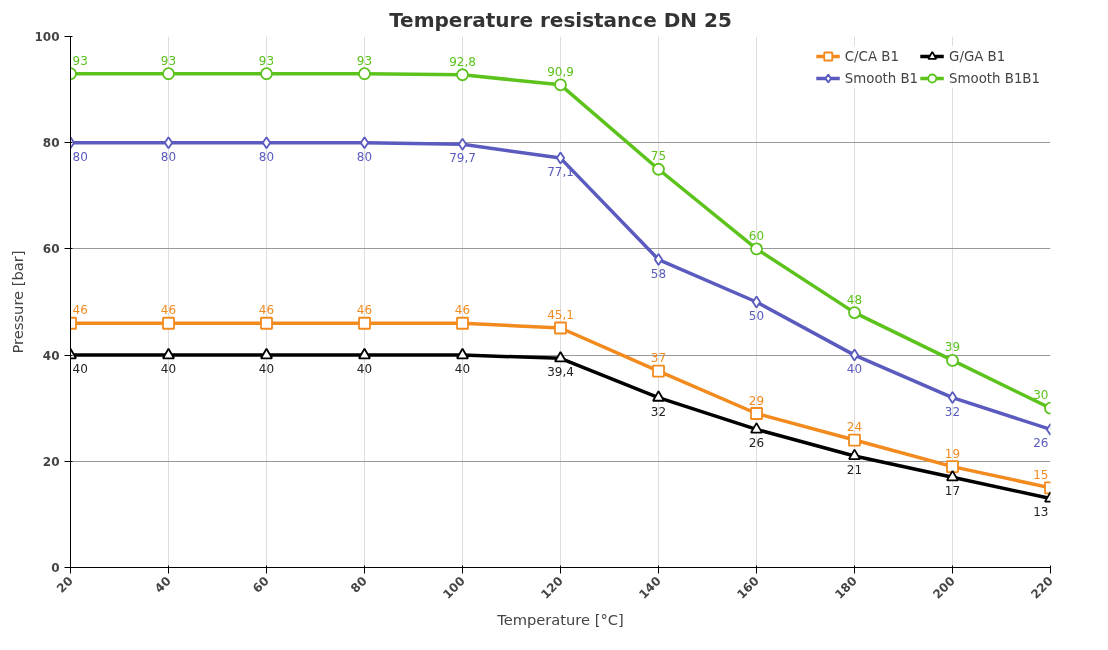  What do you see at coordinates (994, 78) in the screenshot?
I see `legend-label: Smooth B1B1` at bounding box center [994, 78].